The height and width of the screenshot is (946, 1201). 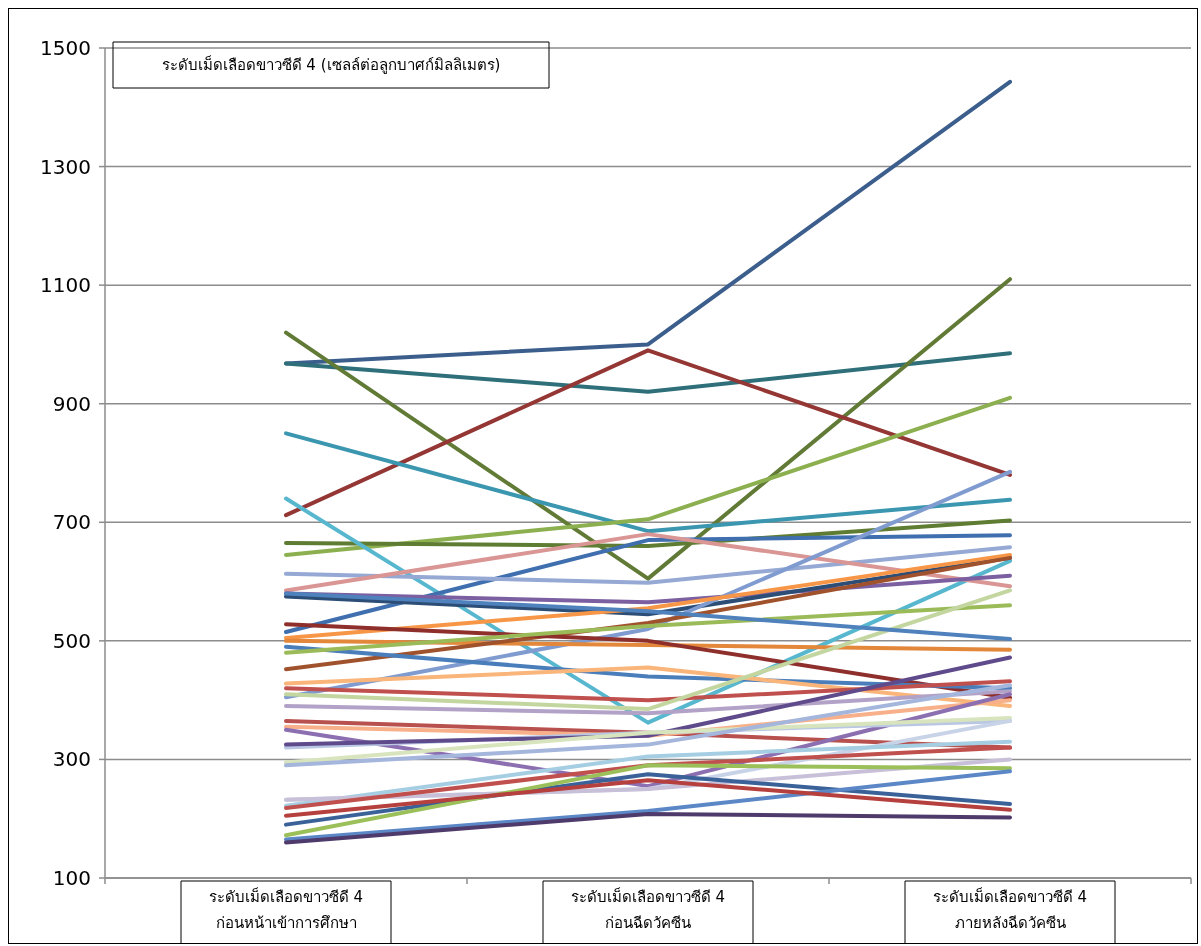 What do you see at coordinates (648, 909) in the screenshot?
I see `x-tick-label: ระดับเม็ดเลือดขาวซีดี 4 ก่อนฉีดวัคซีน` at bounding box center [648, 909].